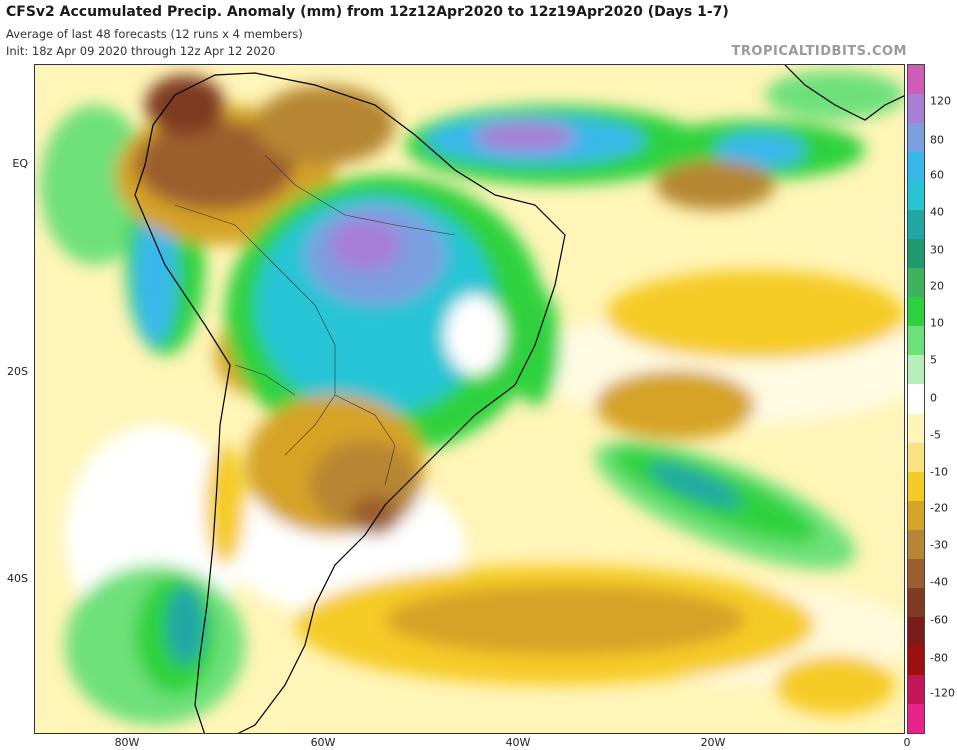 The width and height of the screenshot is (957, 750). I want to click on colorbar-label: -40, so click(939, 582).